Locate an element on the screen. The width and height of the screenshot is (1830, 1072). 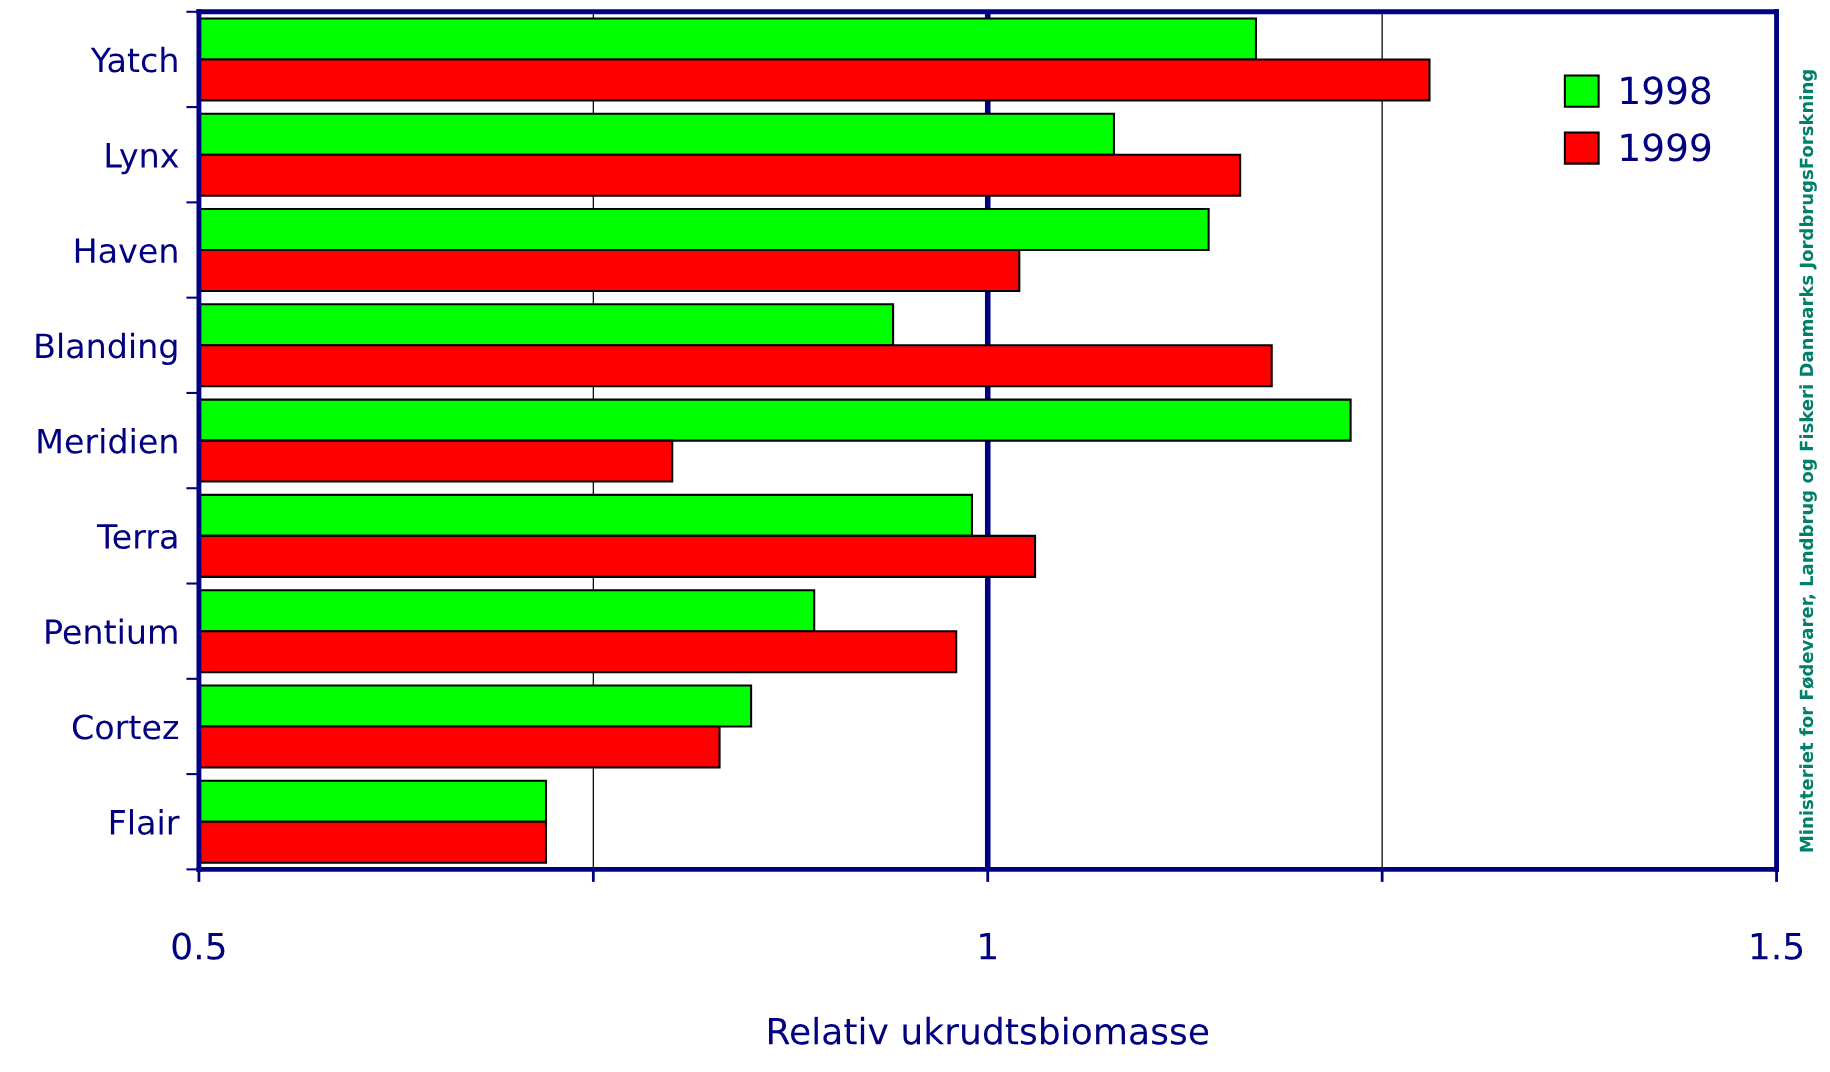
legend-label: 1999 is located at coordinates (1666, 147).